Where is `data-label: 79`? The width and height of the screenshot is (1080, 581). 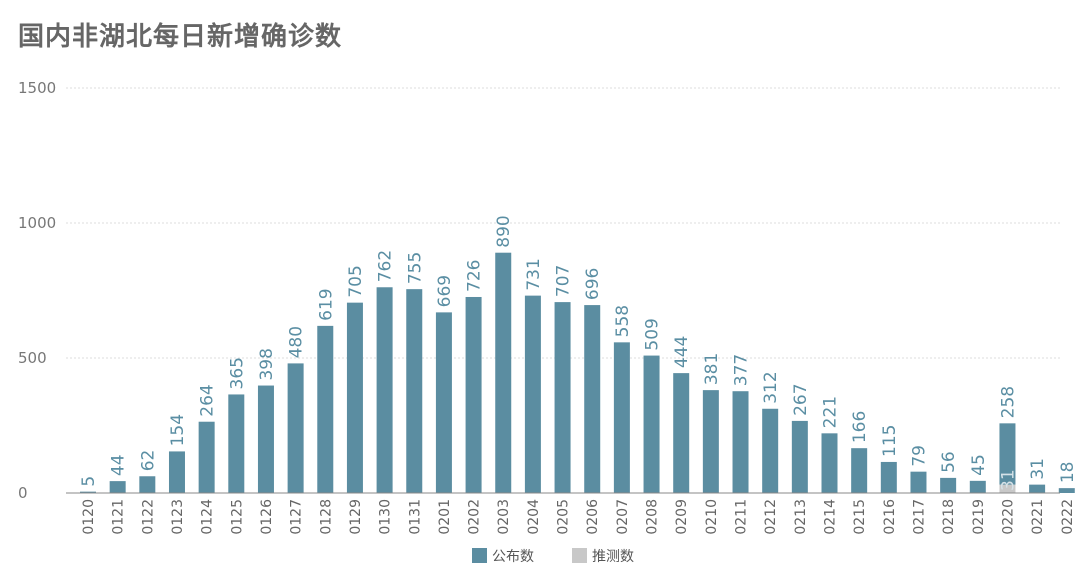 data-label: 79 is located at coordinates (919, 456).